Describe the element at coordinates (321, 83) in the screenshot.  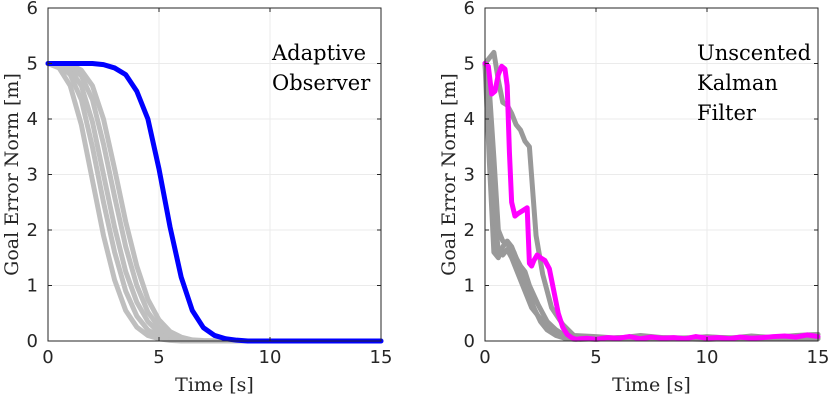
I see `annotation-line-1: Observer` at that location.